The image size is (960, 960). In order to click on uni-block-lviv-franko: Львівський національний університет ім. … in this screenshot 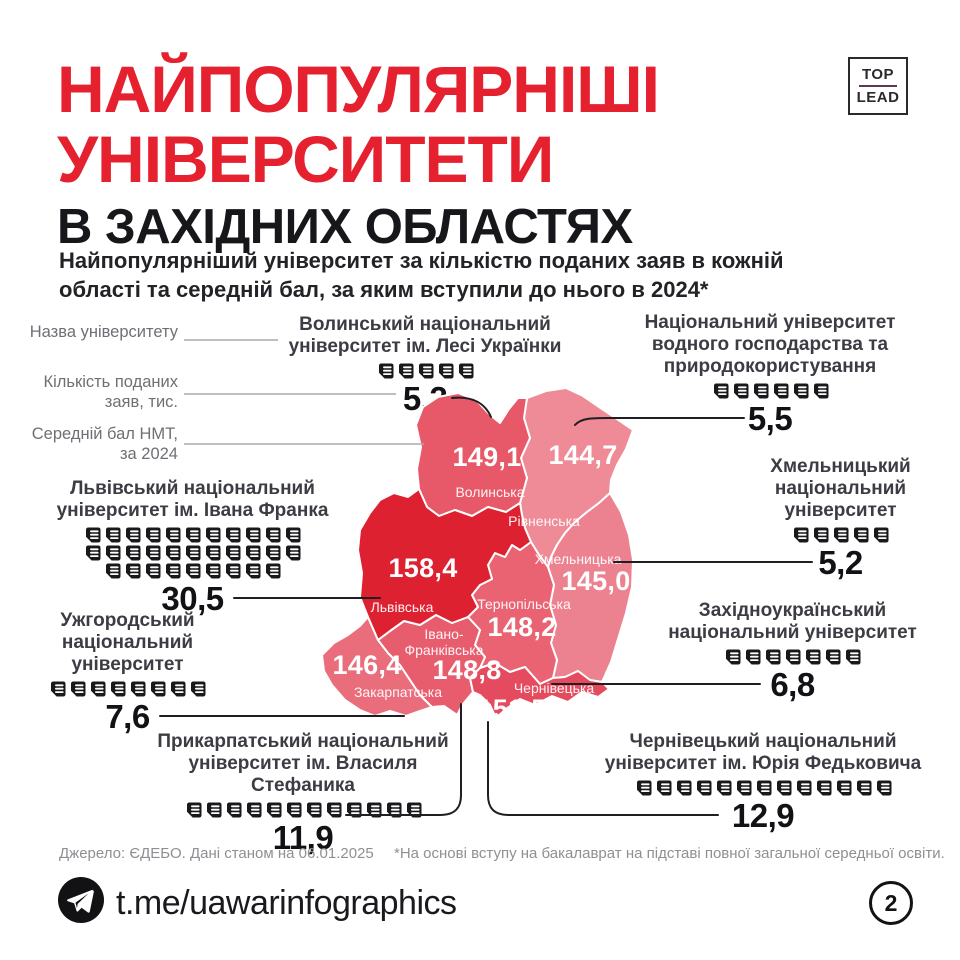, I will do `click(192, 546)`.